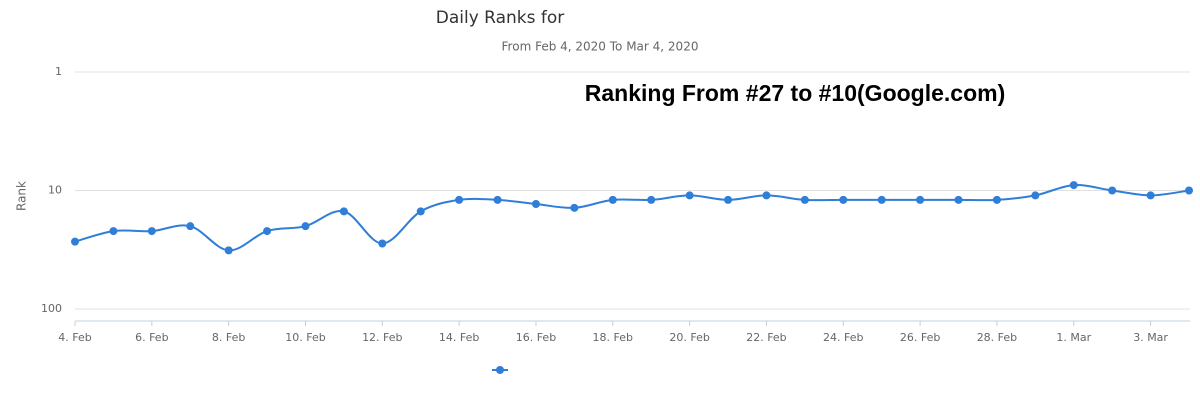 Image resolution: width=1200 pixels, height=400 pixels. Describe the element at coordinates (382, 337) in the screenshot. I see `x-tick-label: 12. Feb` at that location.